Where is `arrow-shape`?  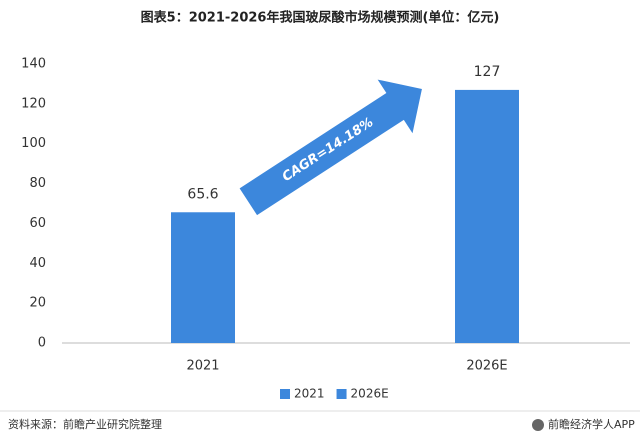 arrow-shape is located at coordinates (330, 147).